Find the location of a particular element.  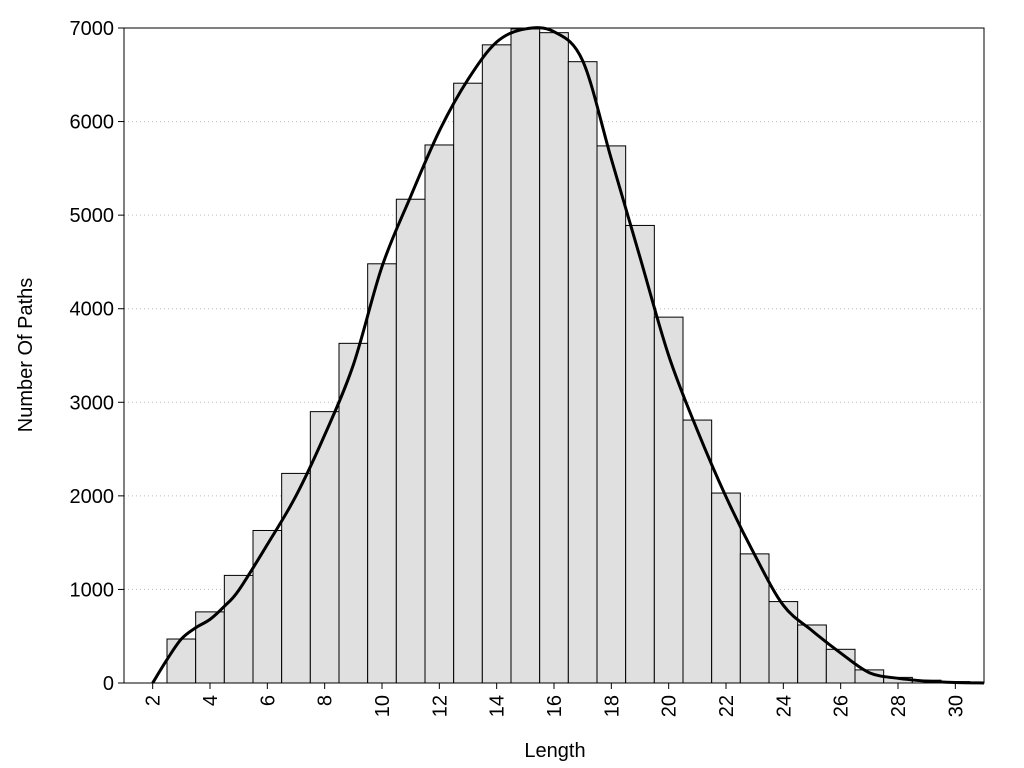

x-tick-label: 12 is located at coordinates (440, 706).